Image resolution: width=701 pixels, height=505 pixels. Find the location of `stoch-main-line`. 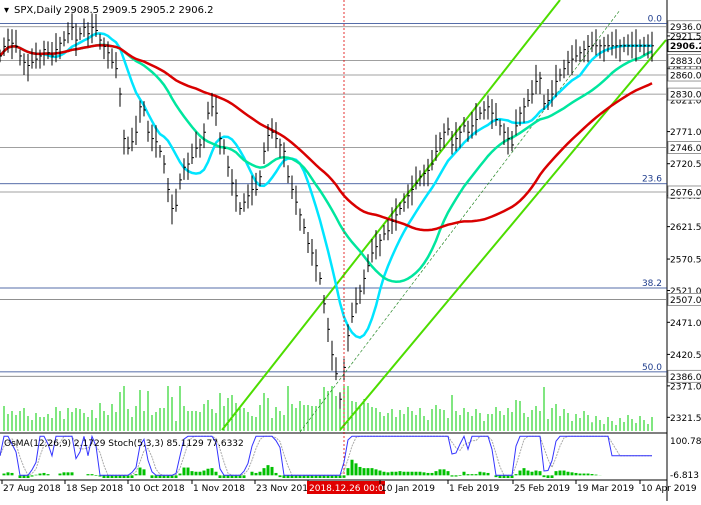

stoch-main-line is located at coordinates (326, 455).